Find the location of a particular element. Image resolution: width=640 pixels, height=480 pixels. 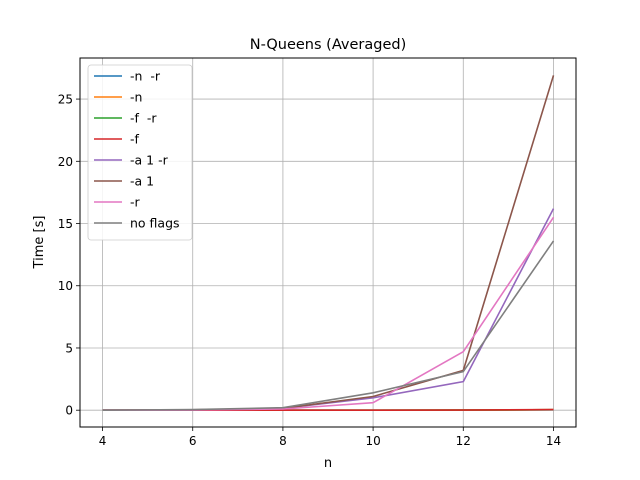

y-axis-ticks: 0 5 10 15 20 25 is located at coordinates (69, 255).